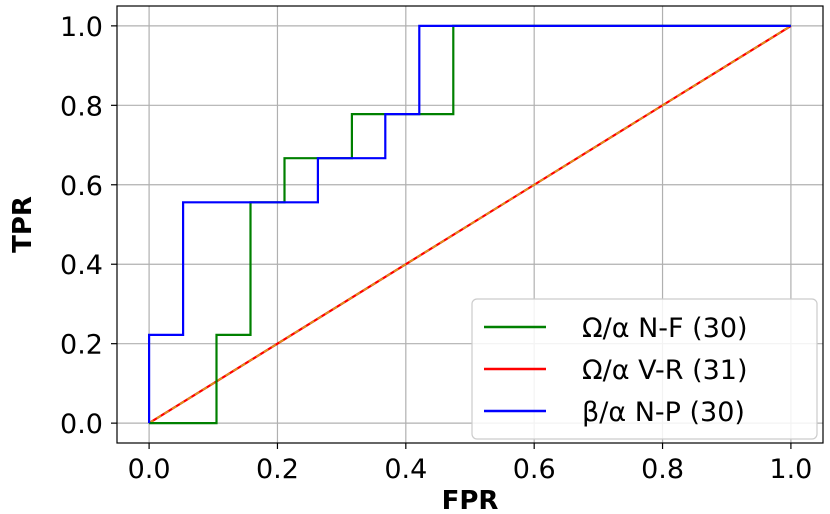  I want to click on legend: Ω/α N-F (30) Ω/α V-R (31) β/α N-P (30), so click(644, 369).